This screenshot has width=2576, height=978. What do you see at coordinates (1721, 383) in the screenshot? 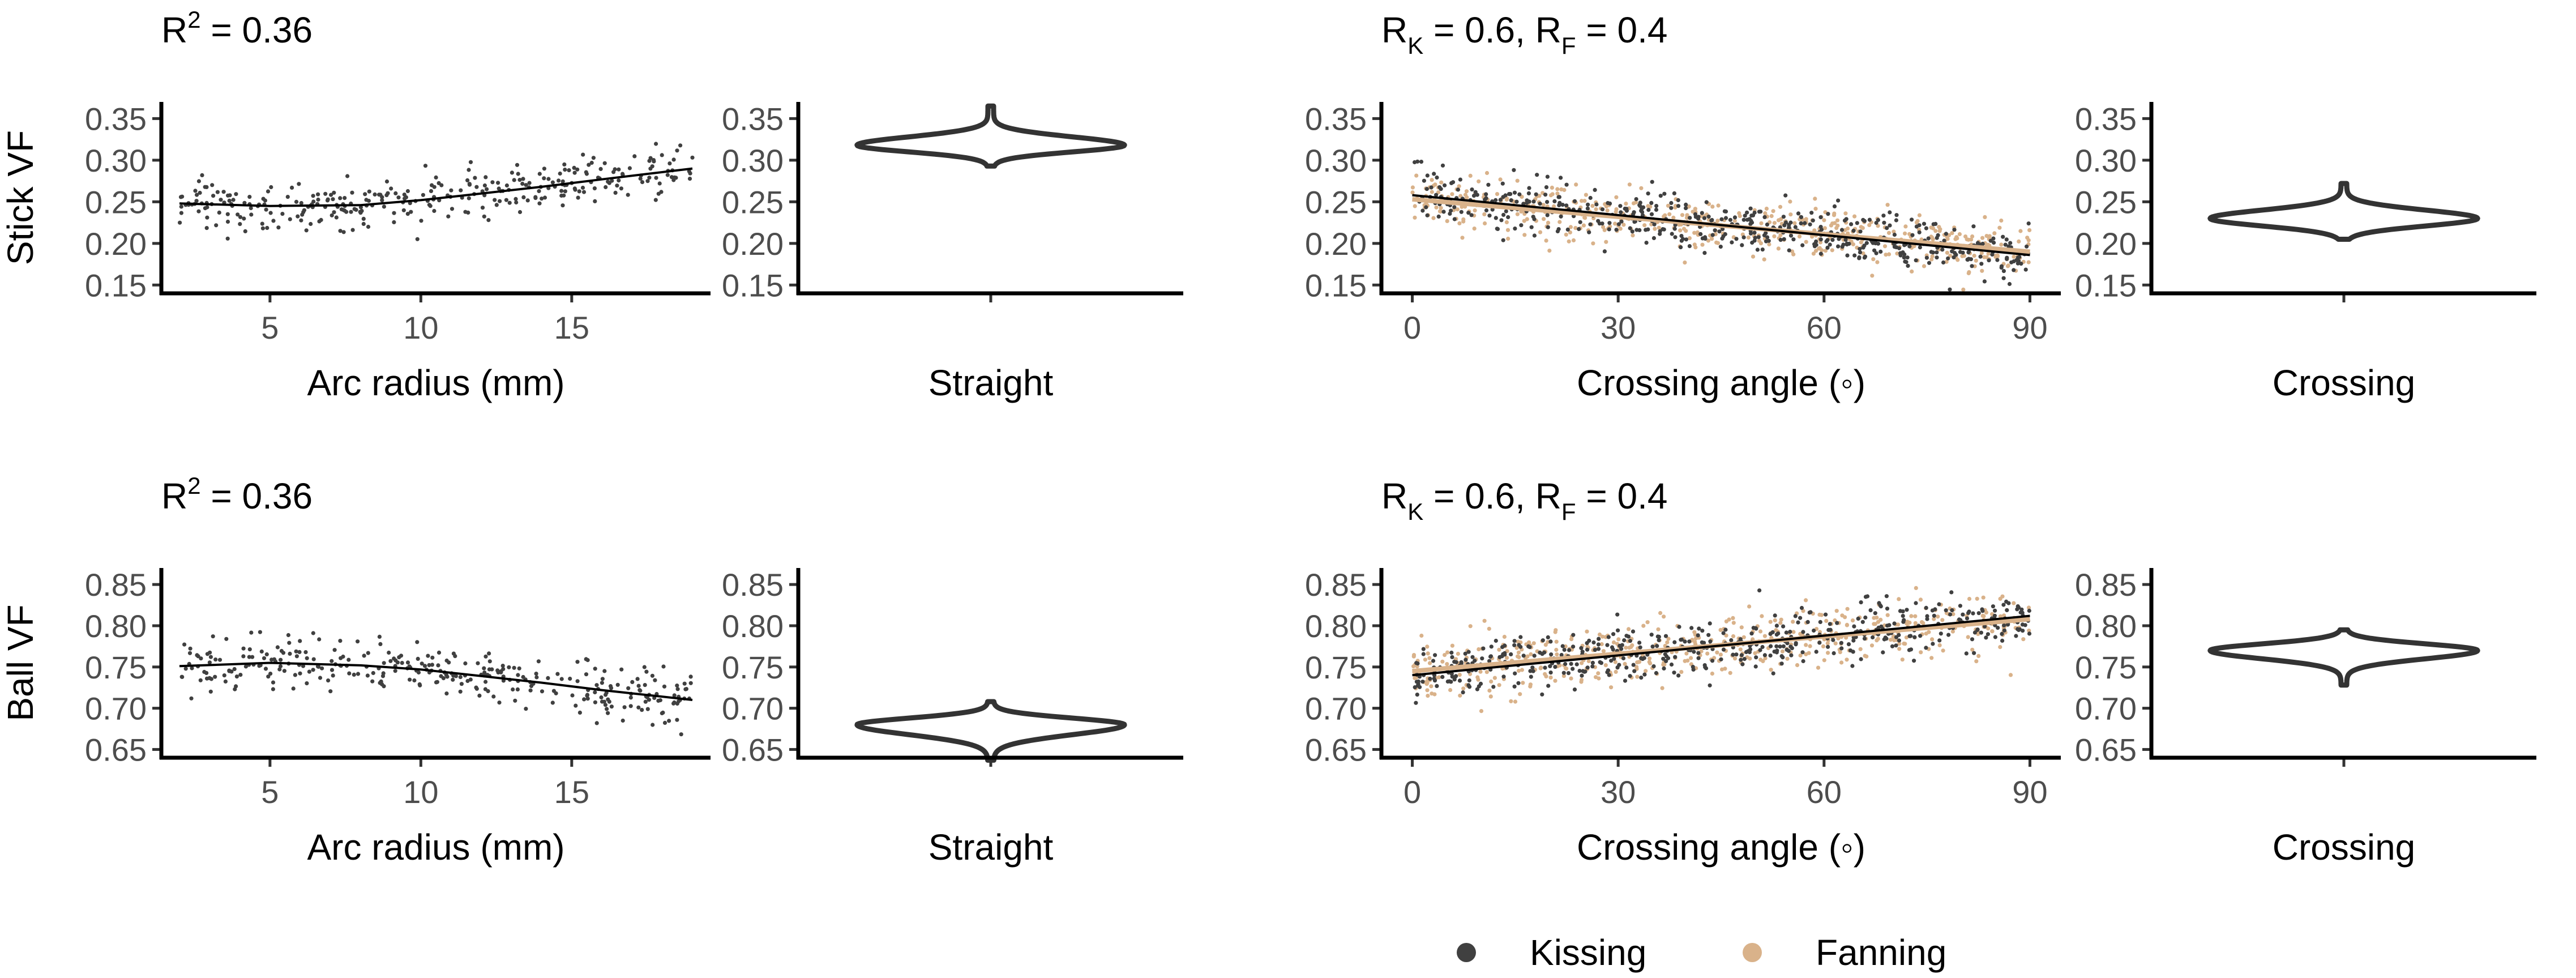
I see `x-axis-title: Crossing angle (◦)` at bounding box center [1721, 383].